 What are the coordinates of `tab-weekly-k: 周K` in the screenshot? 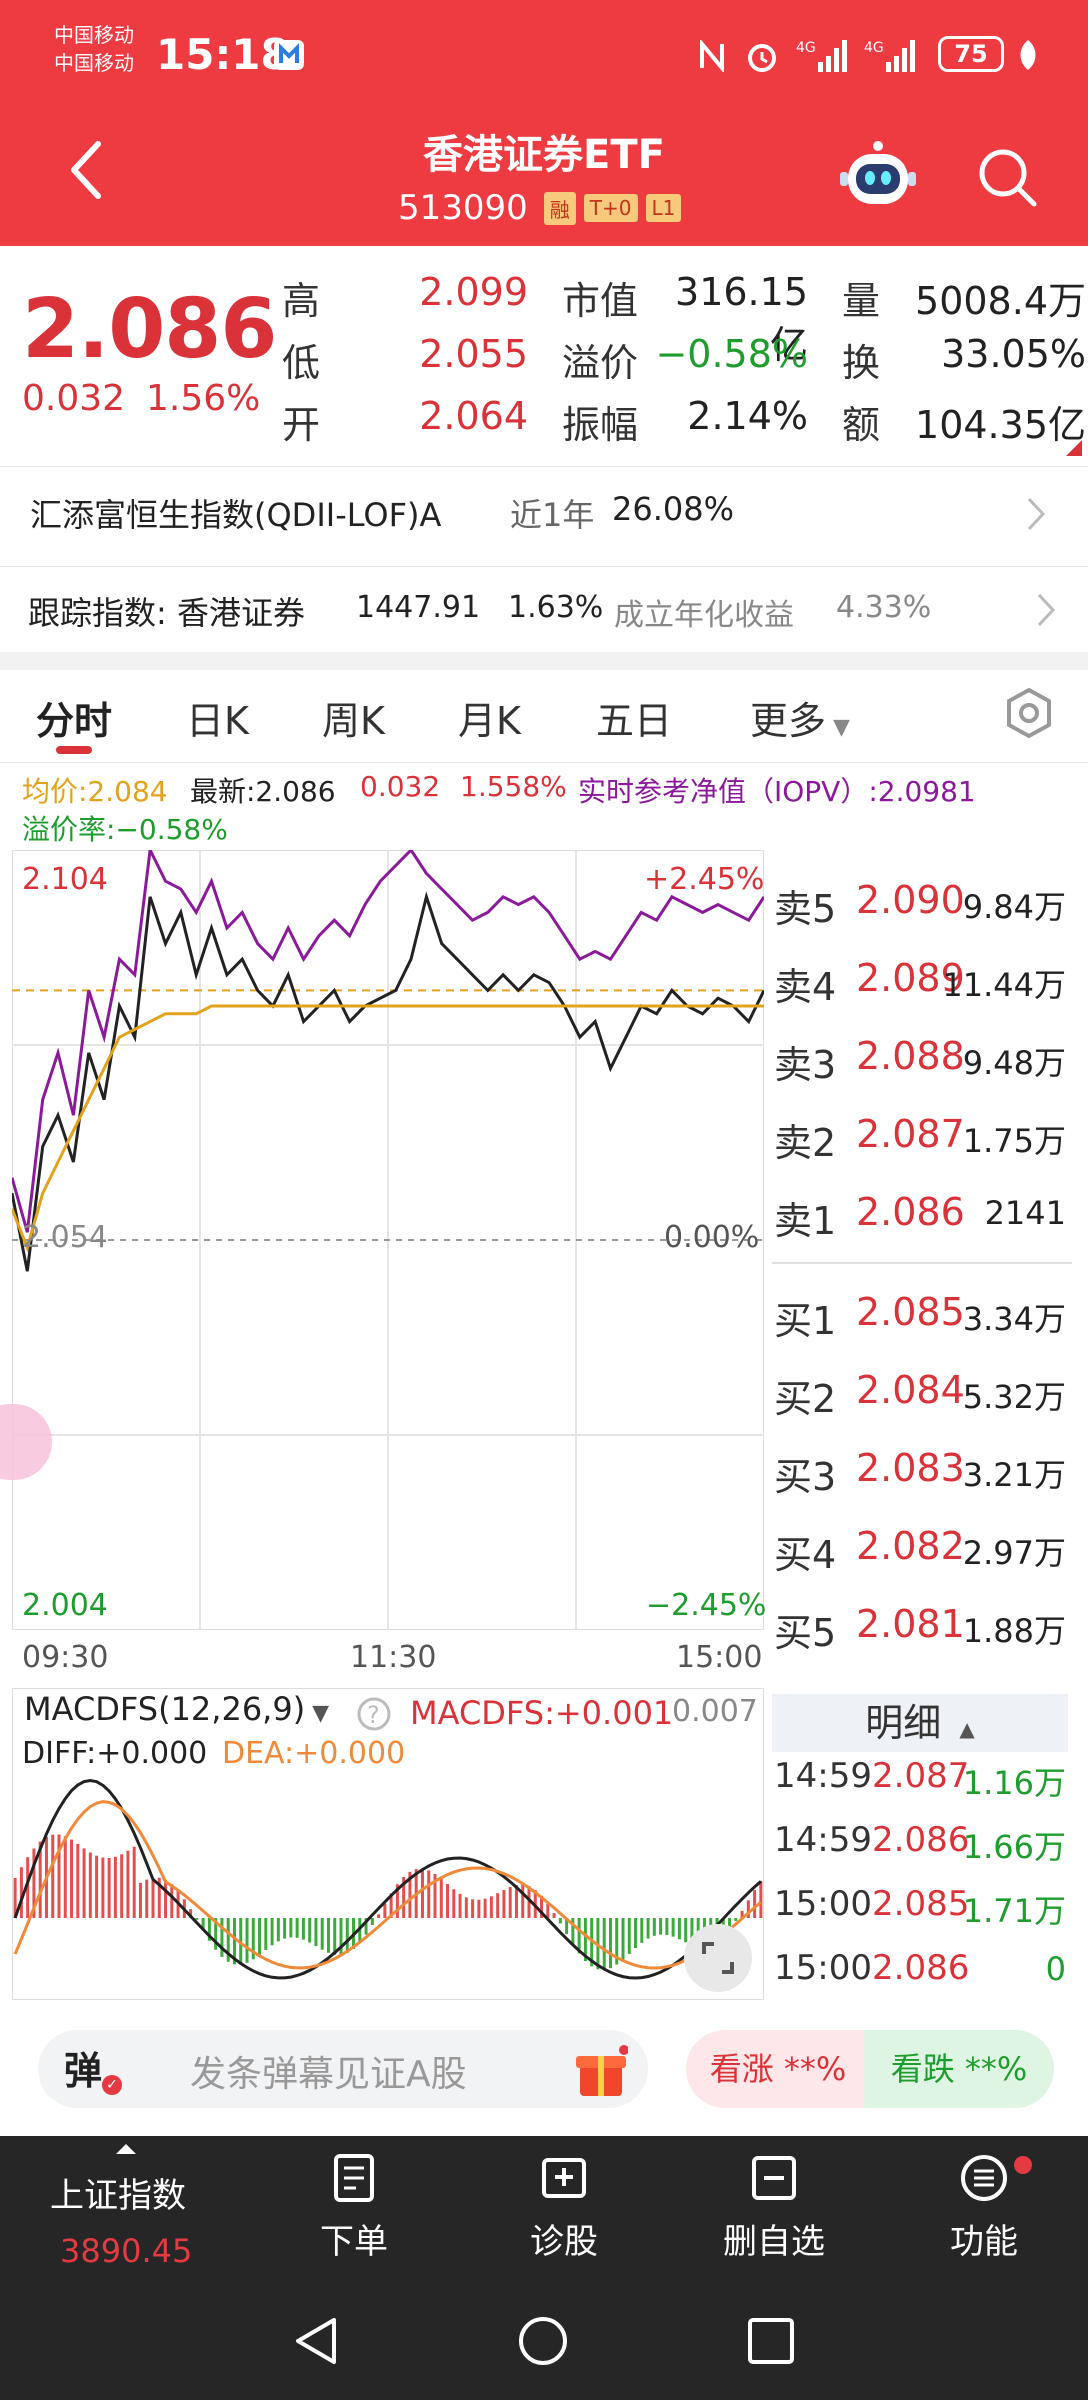 It's located at (353, 721).